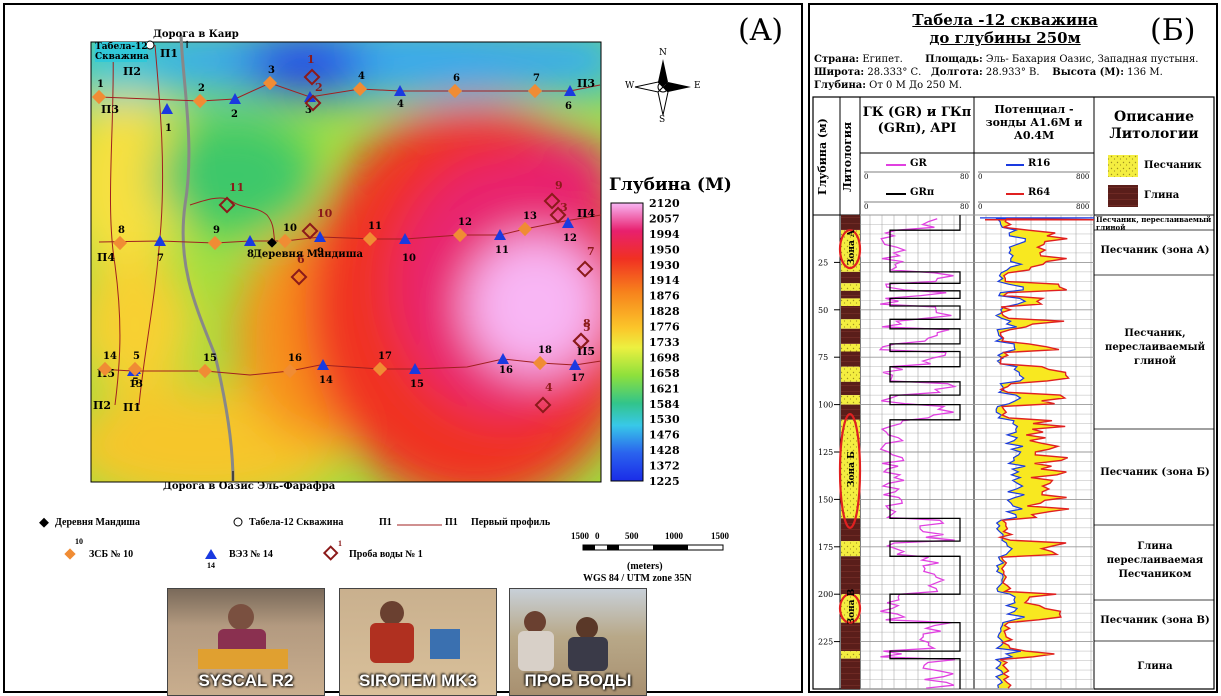 The height and width of the screenshot is (696, 1221). What do you see at coordinates (236, 187) in the screenshot?
I see `water-label: 11` at bounding box center [236, 187].